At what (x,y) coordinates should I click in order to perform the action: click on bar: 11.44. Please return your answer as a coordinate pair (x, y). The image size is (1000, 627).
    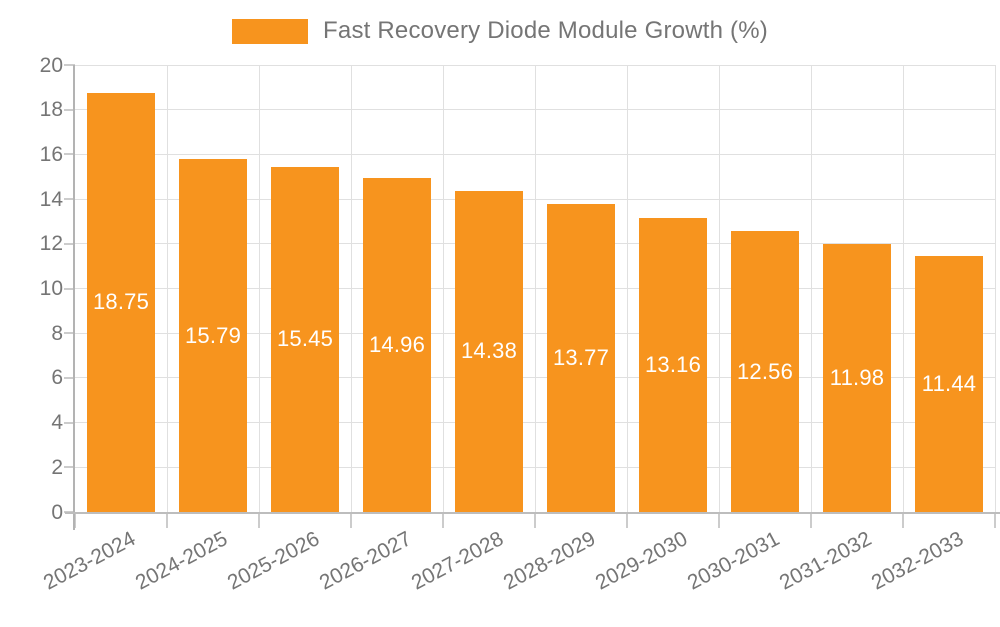
    Looking at the image, I should click on (949, 384).